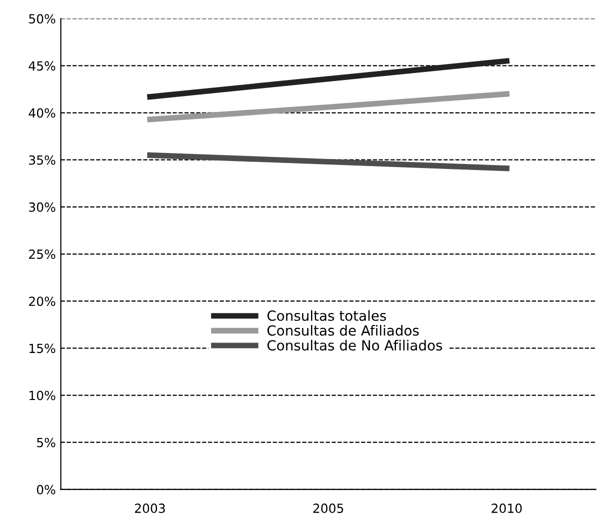 The image size is (608, 532). What do you see at coordinates (43, 395) in the screenshot?
I see `y-tick-label: 10%` at bounding box center [43, 395].